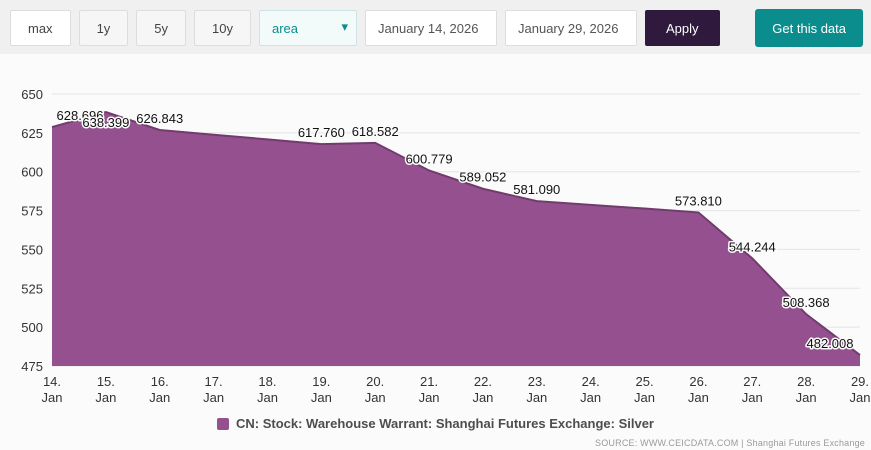 The image size is (871, 450). What do you see at coordinates (809, 28) in the screenshot?
I see `get-data-button: Get this data` at bounding box center [809, 28].